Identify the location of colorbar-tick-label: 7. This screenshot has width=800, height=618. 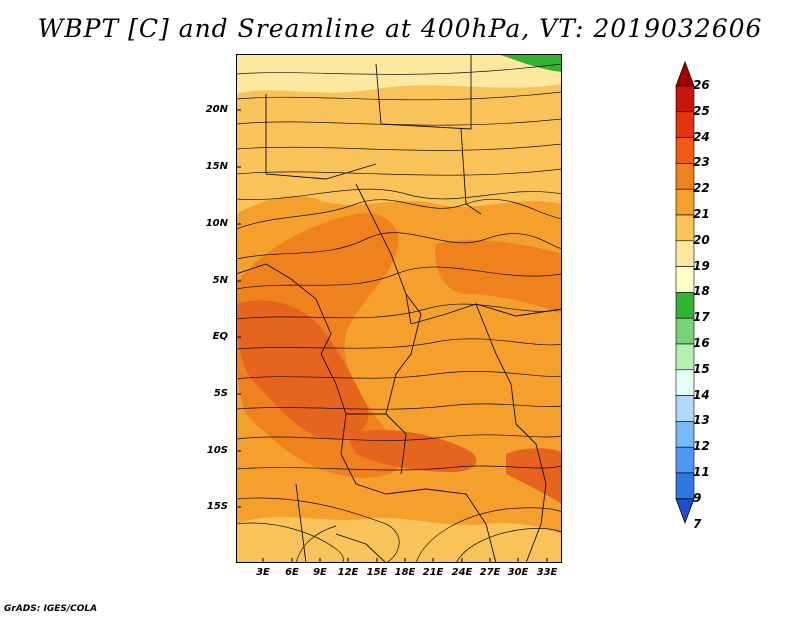
(697, 523).